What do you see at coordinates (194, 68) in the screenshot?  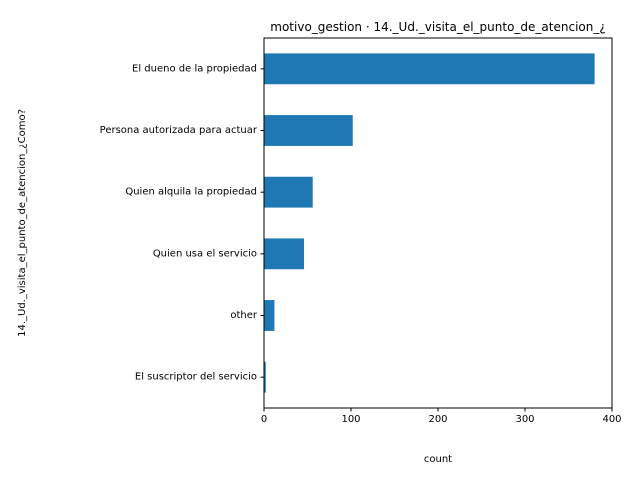 I see `y-tick-label: El dueno de la propiedad` at bounding box center [194, 68].